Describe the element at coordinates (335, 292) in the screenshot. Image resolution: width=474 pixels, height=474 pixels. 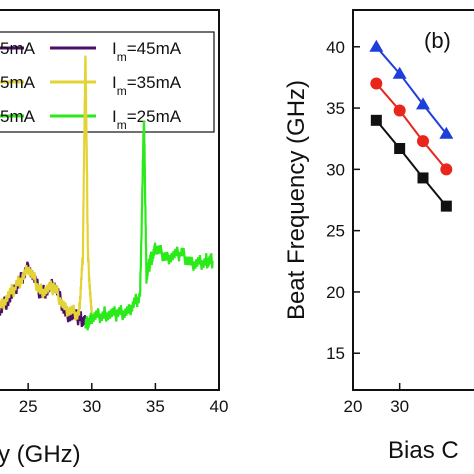
I see `y-tick-label: 20` at that location.